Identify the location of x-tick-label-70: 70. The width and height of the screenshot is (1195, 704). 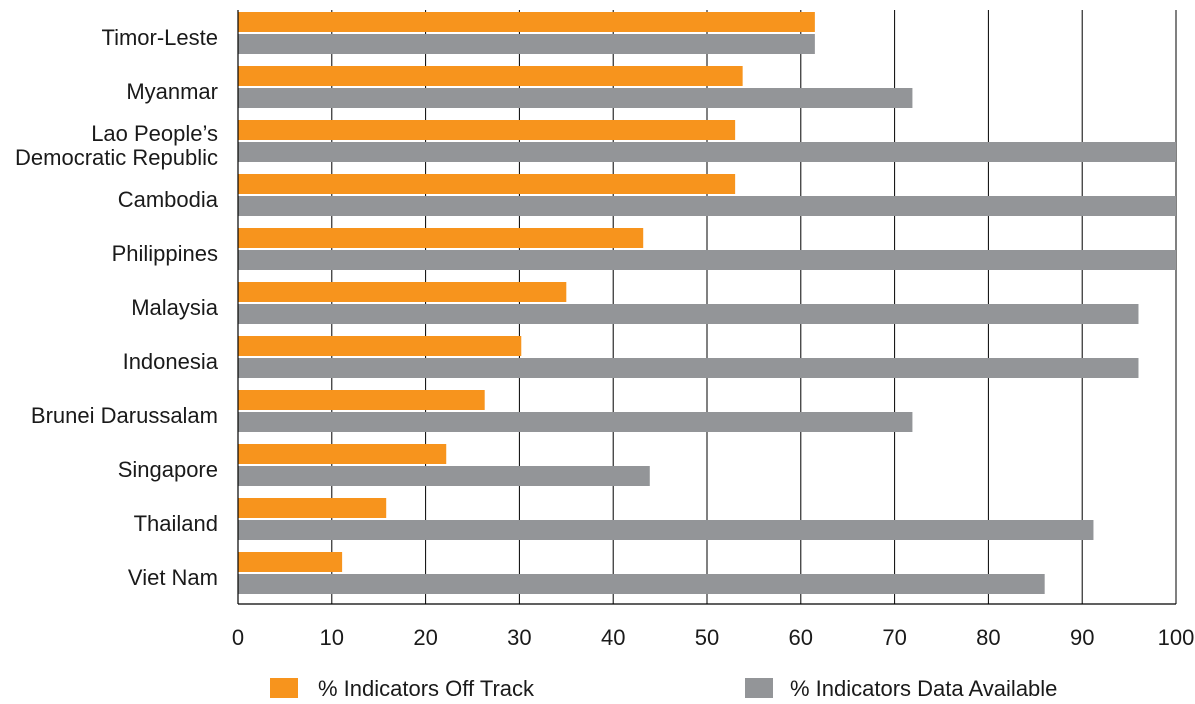
(894, 637).